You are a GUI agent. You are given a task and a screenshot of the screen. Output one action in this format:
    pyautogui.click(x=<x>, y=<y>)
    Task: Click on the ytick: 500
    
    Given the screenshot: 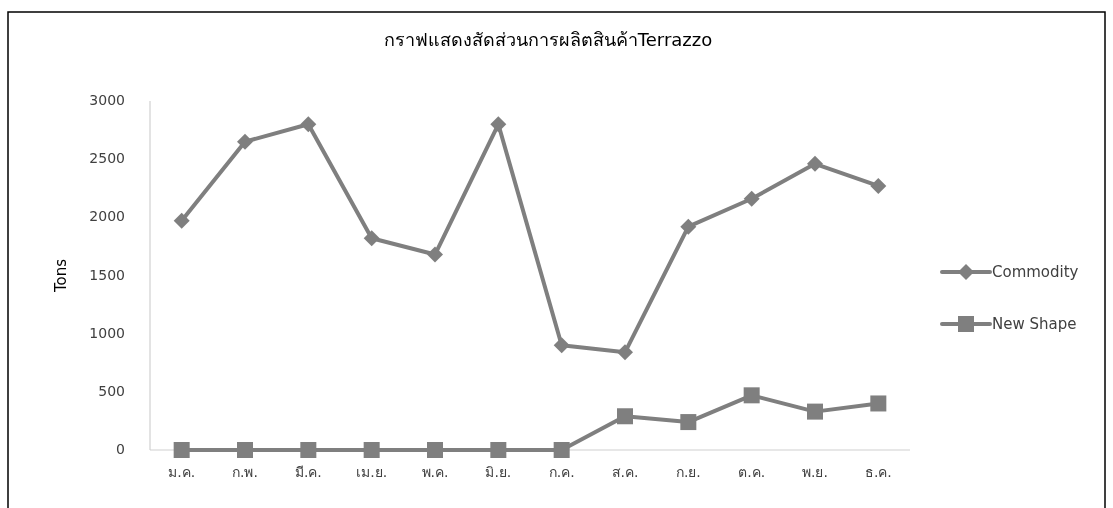 What is the action you would take?
    pyautogui.click(x=111, y=390)
    